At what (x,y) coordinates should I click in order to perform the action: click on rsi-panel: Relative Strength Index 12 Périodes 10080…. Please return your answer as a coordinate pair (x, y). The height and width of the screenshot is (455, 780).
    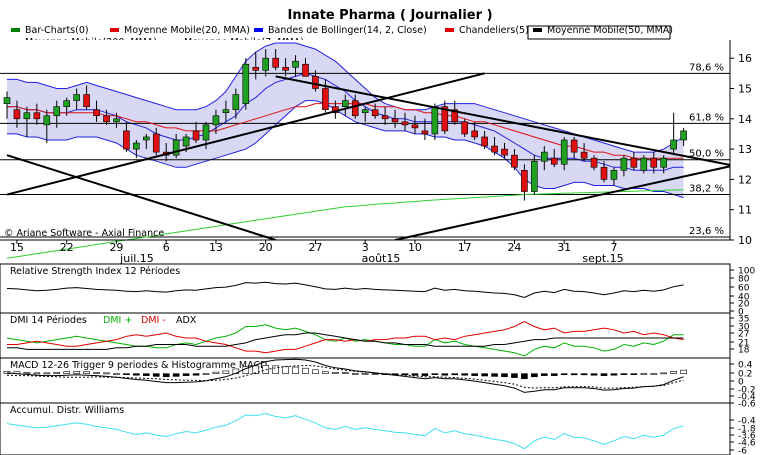
    Looking at the image, I should click on (377, 290).